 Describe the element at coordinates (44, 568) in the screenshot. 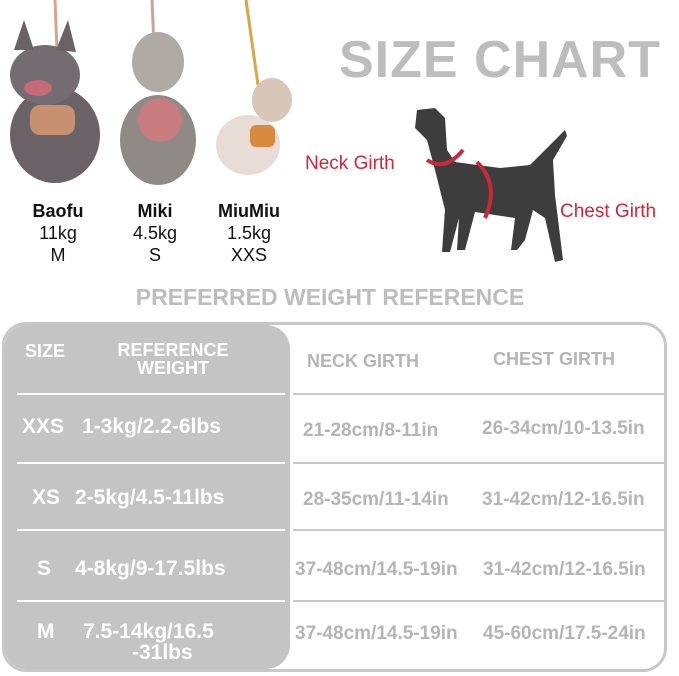

I see `row-size: S` at that location.